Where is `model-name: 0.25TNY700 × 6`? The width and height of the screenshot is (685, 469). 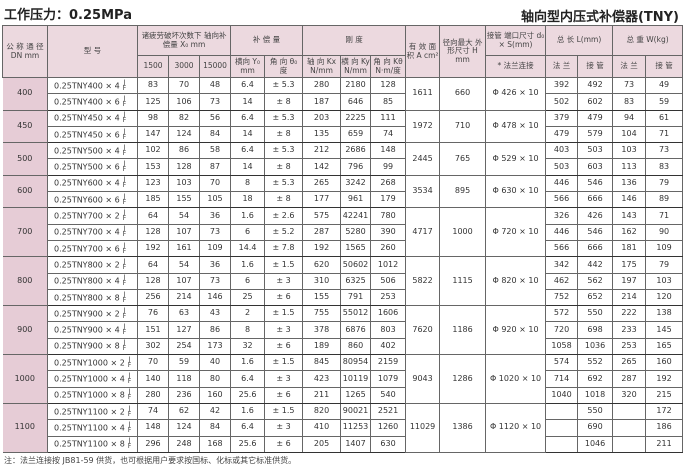
model-name: 0.25TNY700 × 6 is located at coordinates (87, 249).